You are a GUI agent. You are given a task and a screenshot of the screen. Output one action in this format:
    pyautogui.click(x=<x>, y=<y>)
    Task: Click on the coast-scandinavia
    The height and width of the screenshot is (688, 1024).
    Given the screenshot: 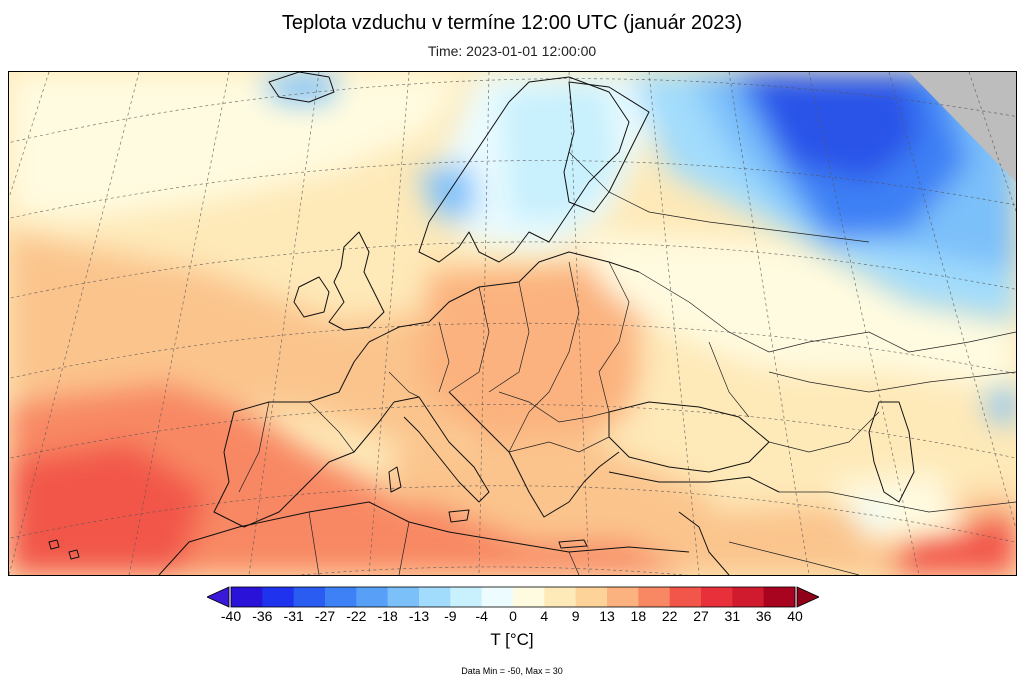 What is the action you would take?
    pyautogui.click(x=524, y=169)
    